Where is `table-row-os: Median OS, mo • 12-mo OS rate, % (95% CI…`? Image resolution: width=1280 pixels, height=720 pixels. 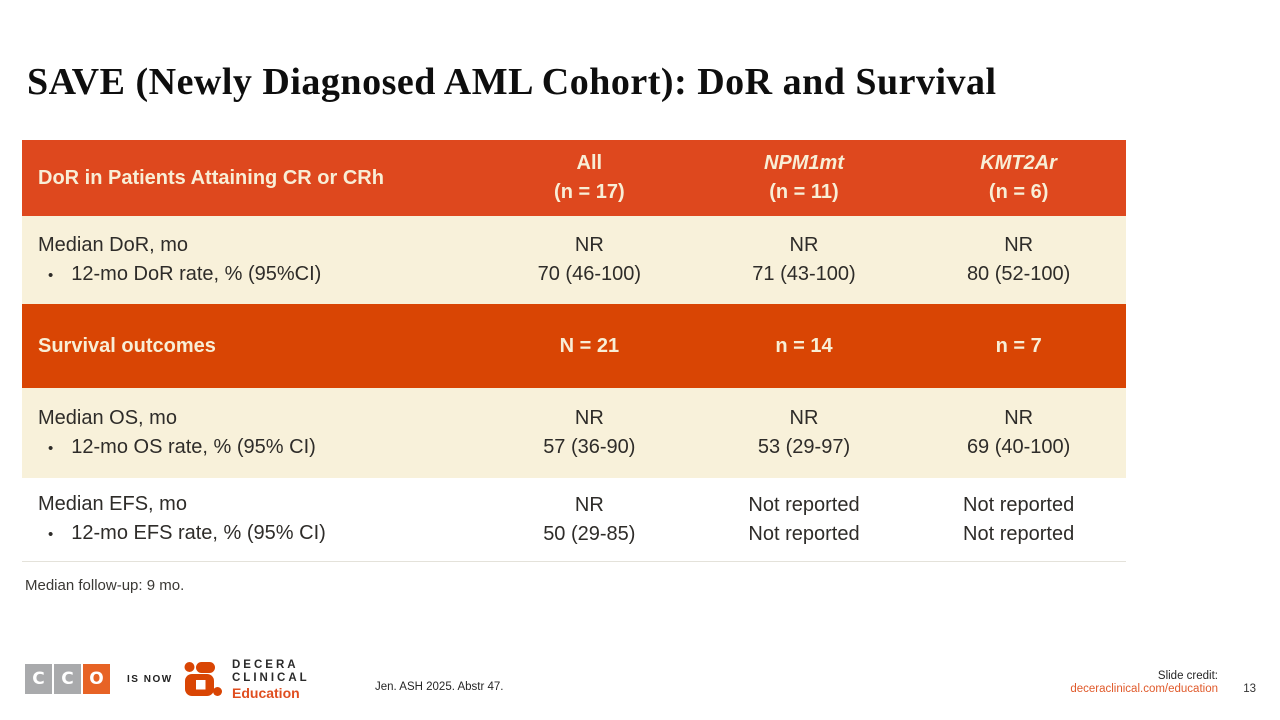 table-row-os: Median OS, mo • 12-mo OS rate, % (95% CI… is located at coordinates (574, 433).